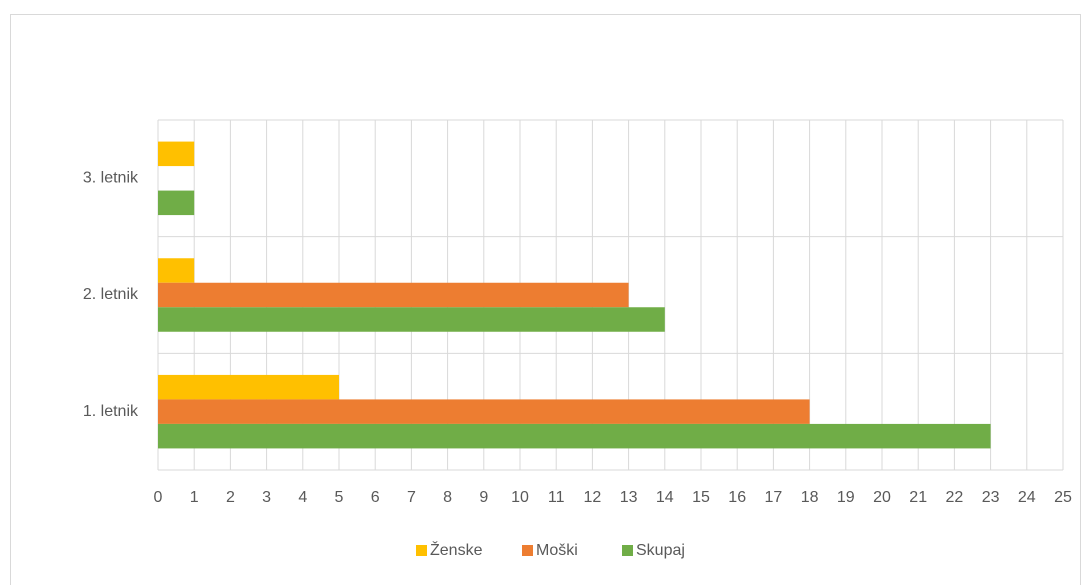 The height and width of the screenshot is (585, 1086). What do you see at coordinates (1027, 497) in the screenshot?
I see `x-tick-label: 24` at bounding box center [1027, 497].